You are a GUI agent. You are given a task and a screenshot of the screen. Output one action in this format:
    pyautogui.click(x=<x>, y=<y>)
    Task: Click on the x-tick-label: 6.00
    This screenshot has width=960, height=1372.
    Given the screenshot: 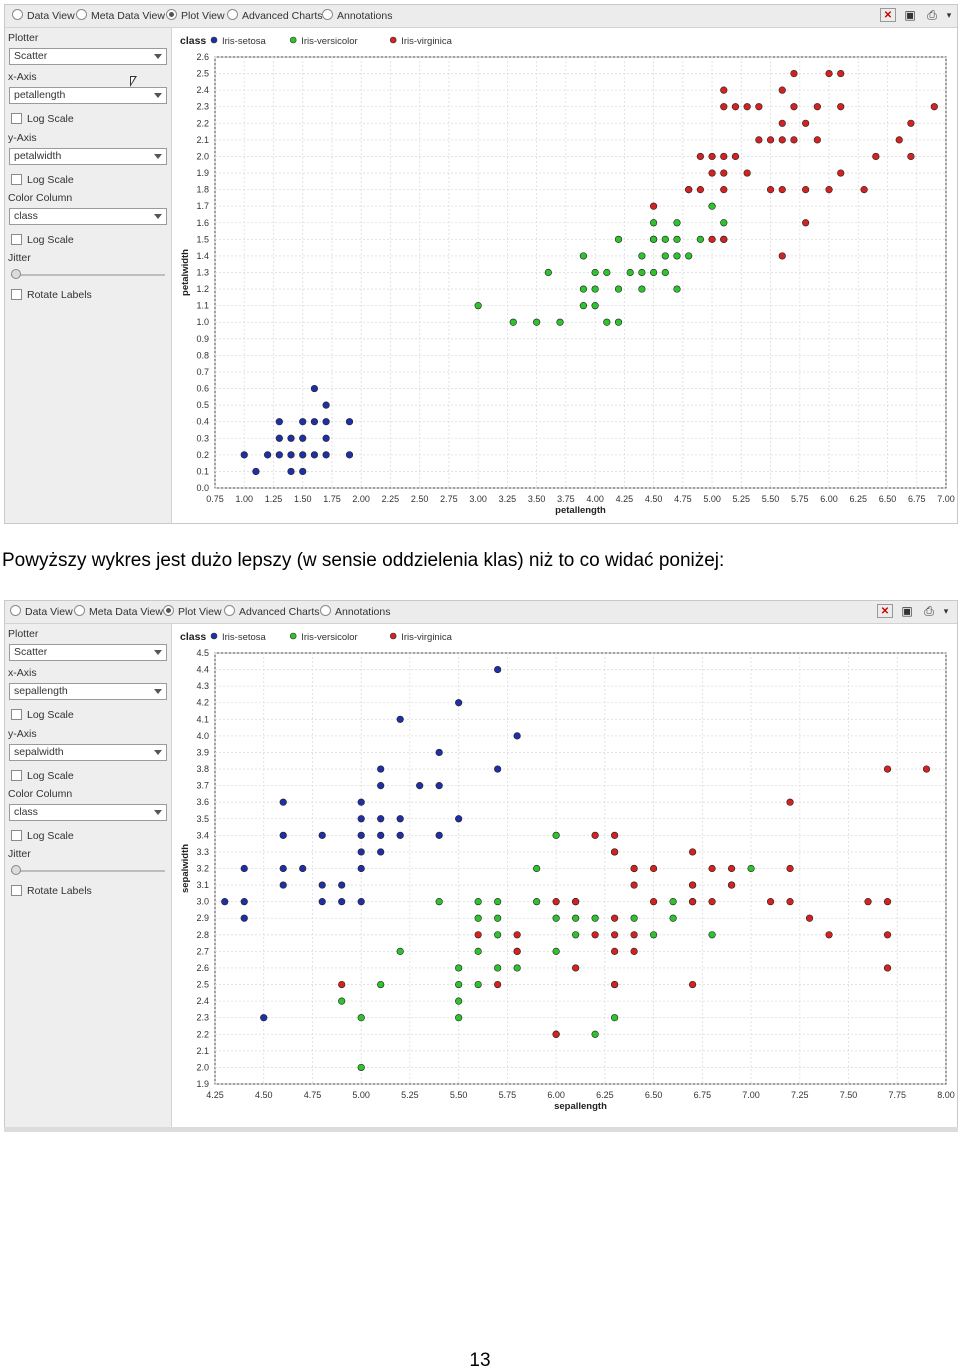 What is the action you would take?
    pyautogui.click(x=829, y=499)
    